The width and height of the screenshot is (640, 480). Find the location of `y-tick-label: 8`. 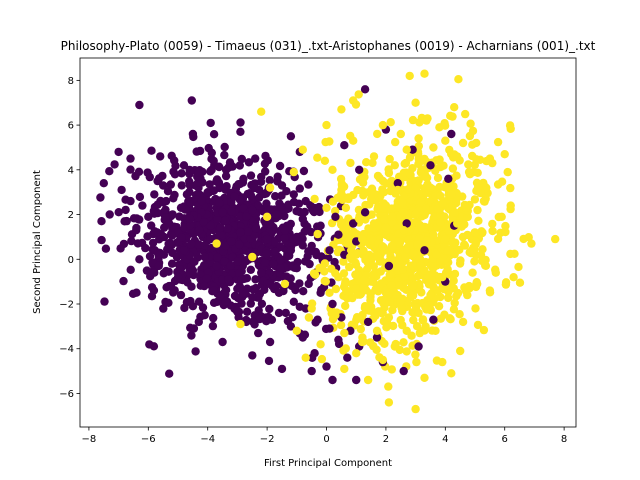

y-tick-label: 8 is located at coordinates (71, 81).